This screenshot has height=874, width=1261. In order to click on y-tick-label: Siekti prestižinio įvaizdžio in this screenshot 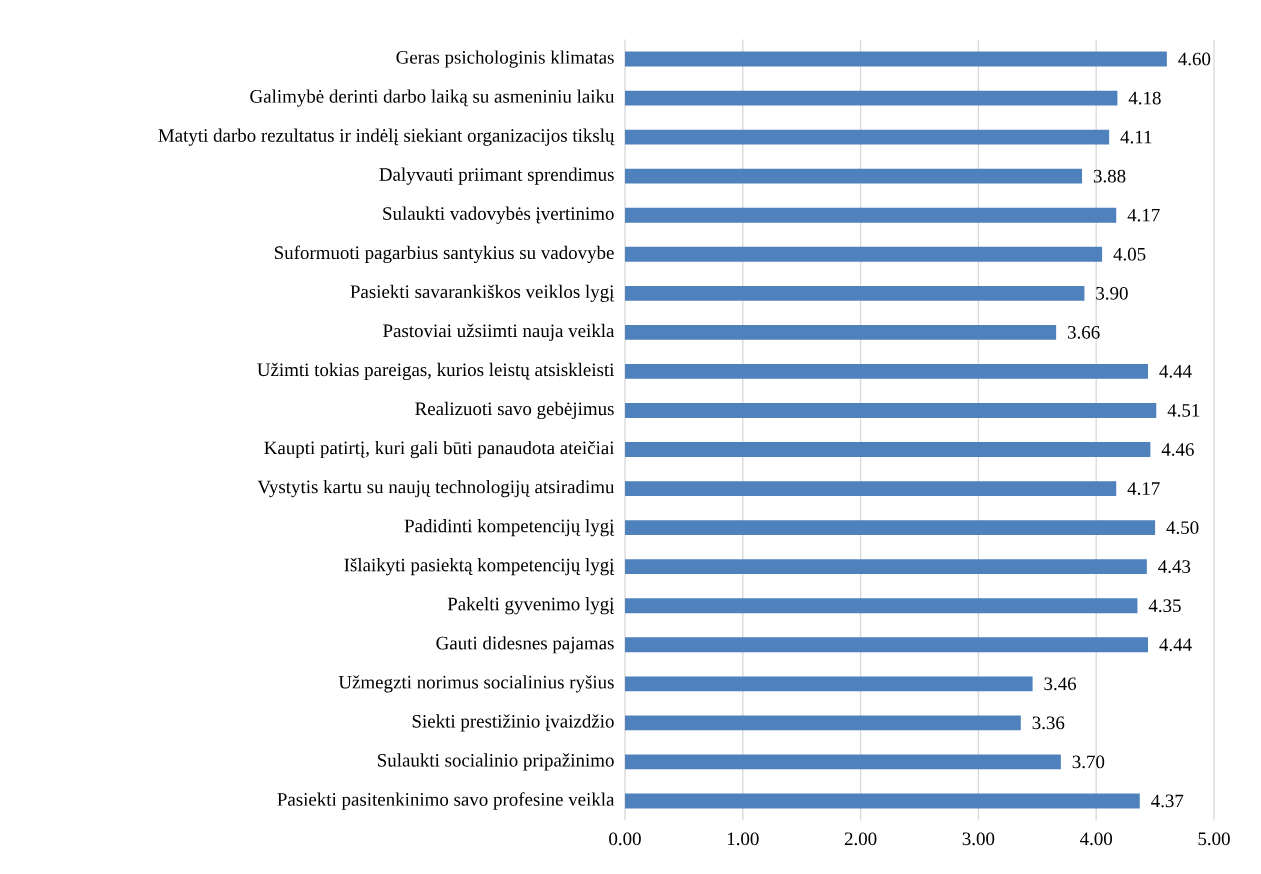, I will do `click(513, 723)`.